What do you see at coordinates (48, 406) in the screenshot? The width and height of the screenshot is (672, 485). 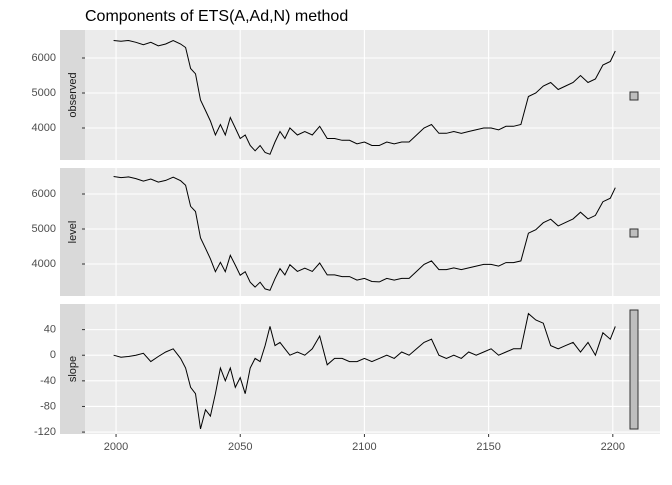 I see `y-tick-label: -80` at bounding box center [48, 406].